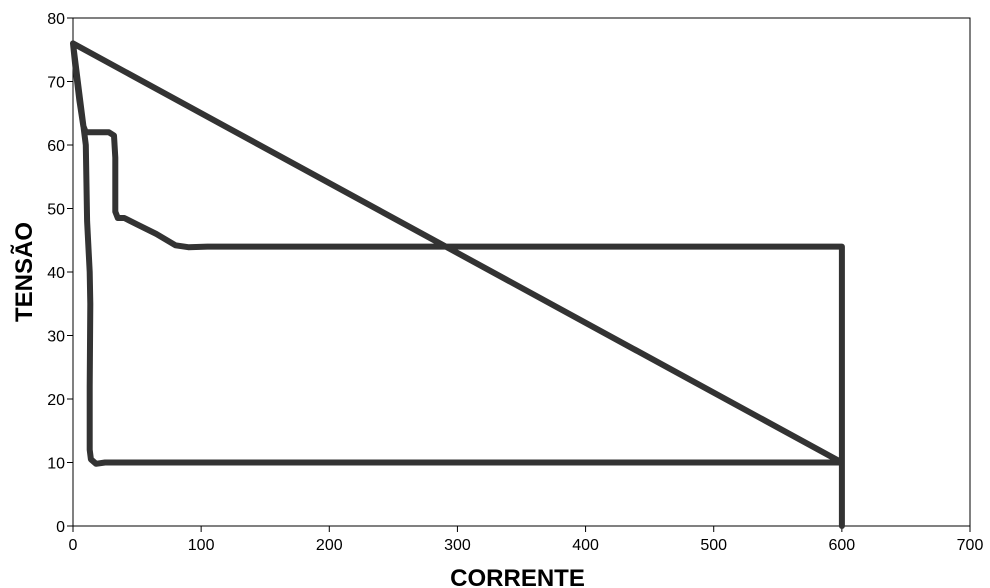 The width and height of the screenshot is (990, 588). What do you see at coordinates (201, 545) in the screenshot?
I see `x-tick-label: 100` at bounding box center [201, 545].